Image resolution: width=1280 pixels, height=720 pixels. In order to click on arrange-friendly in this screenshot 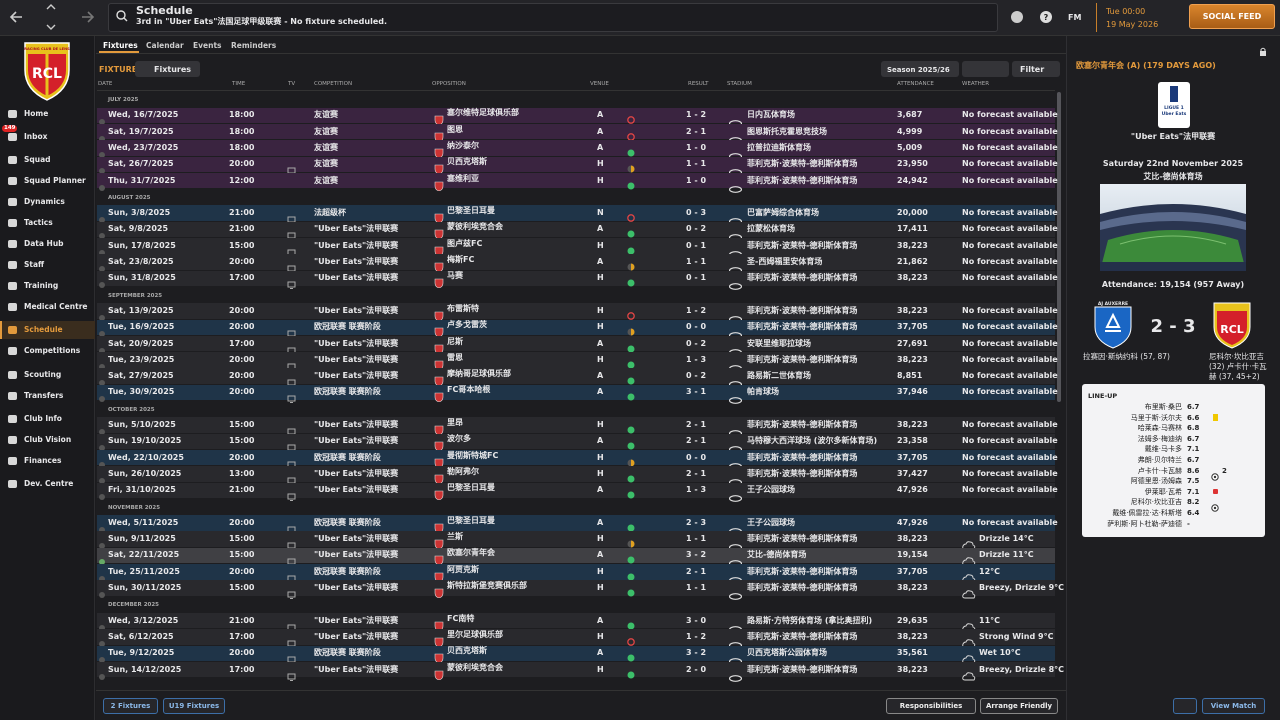, I will do `click(1019, 706)`.